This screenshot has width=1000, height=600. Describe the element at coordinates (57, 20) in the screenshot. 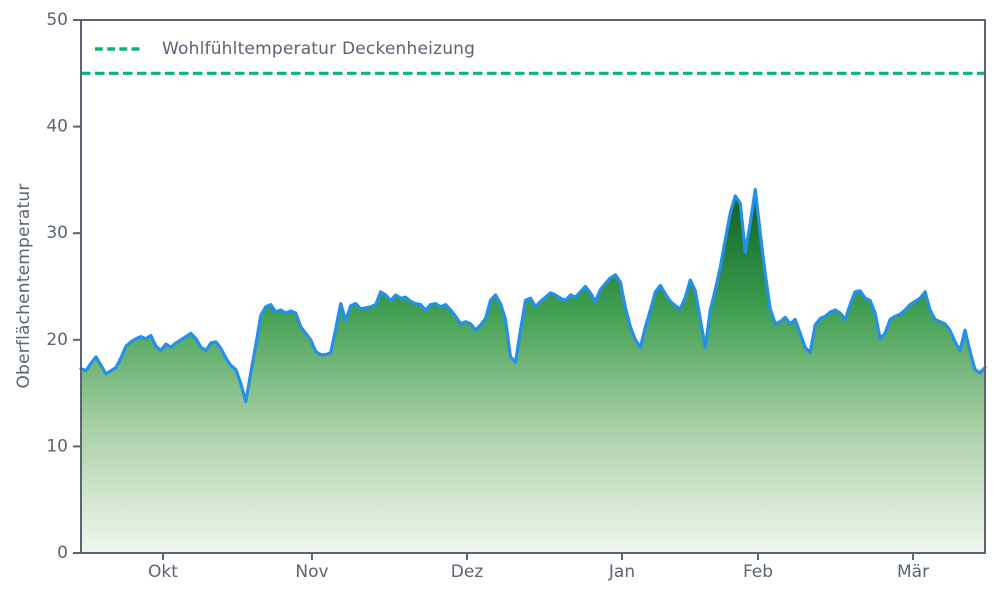

I see `y-tick-label: 50` at that location.